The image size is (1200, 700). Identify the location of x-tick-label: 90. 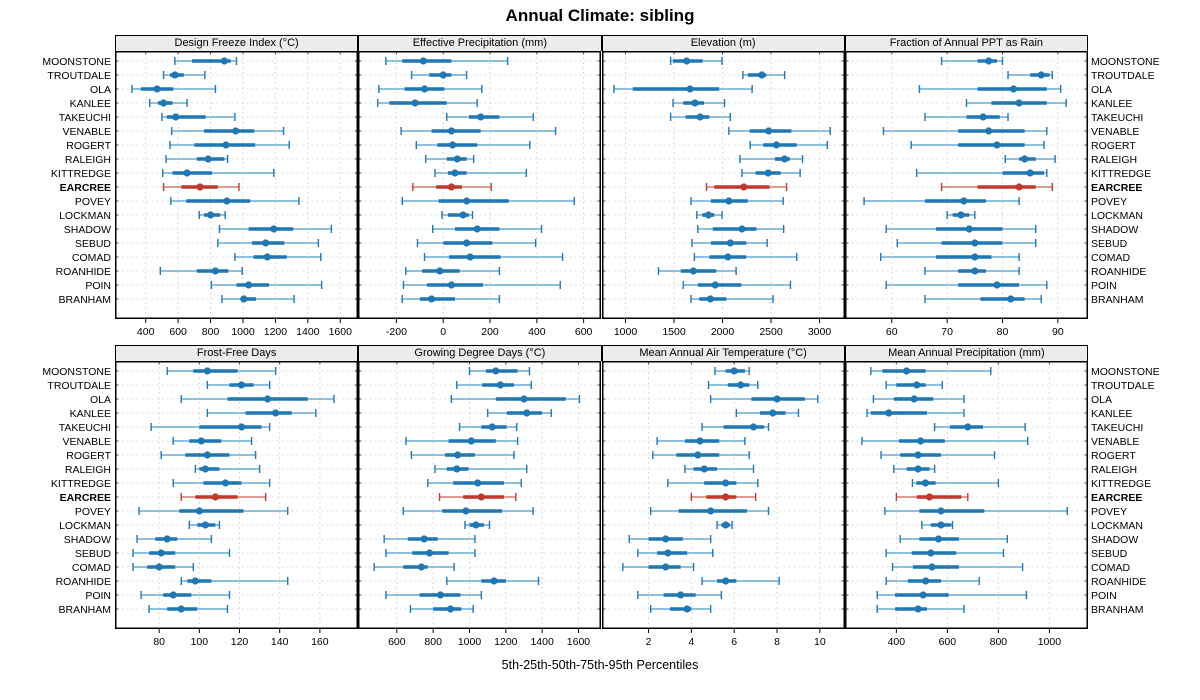
(1058, 332).